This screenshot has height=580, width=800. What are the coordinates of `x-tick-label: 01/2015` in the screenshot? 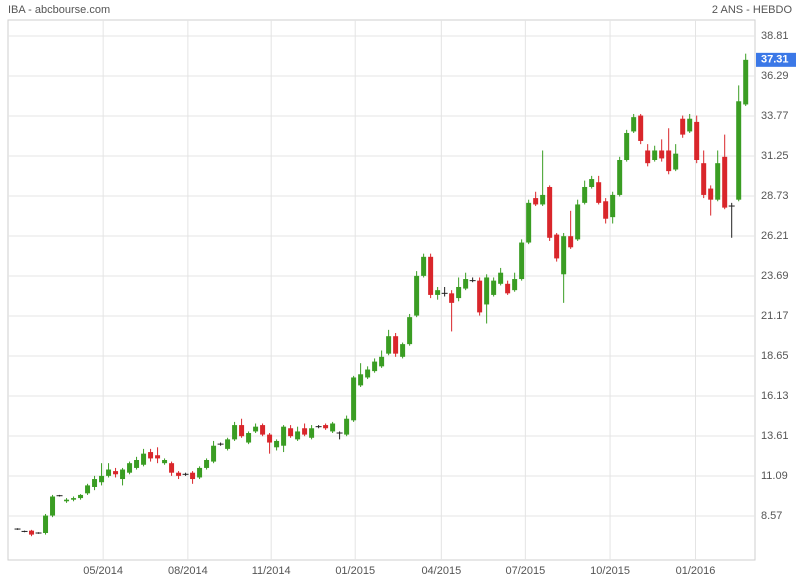 It's located at (355, 571).